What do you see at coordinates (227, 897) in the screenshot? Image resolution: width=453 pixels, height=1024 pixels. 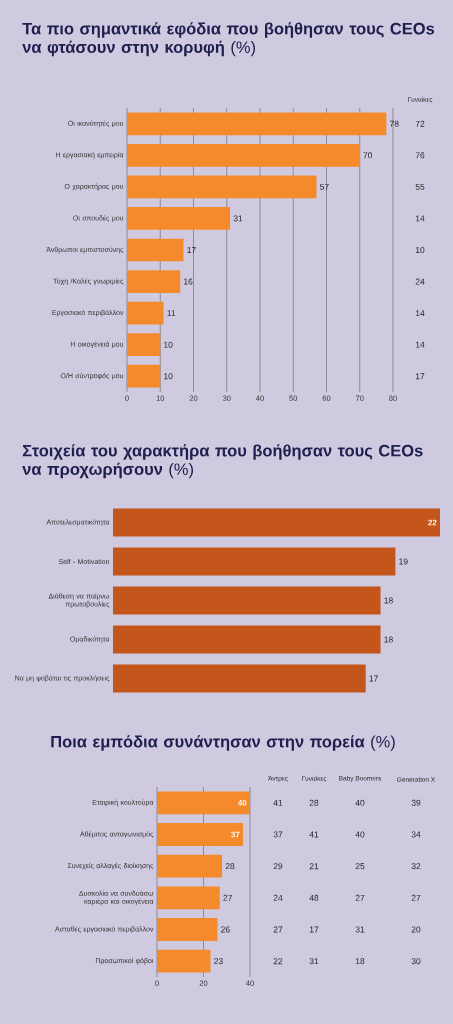 I see `data-label: 27` at bounding box center [227, 897].